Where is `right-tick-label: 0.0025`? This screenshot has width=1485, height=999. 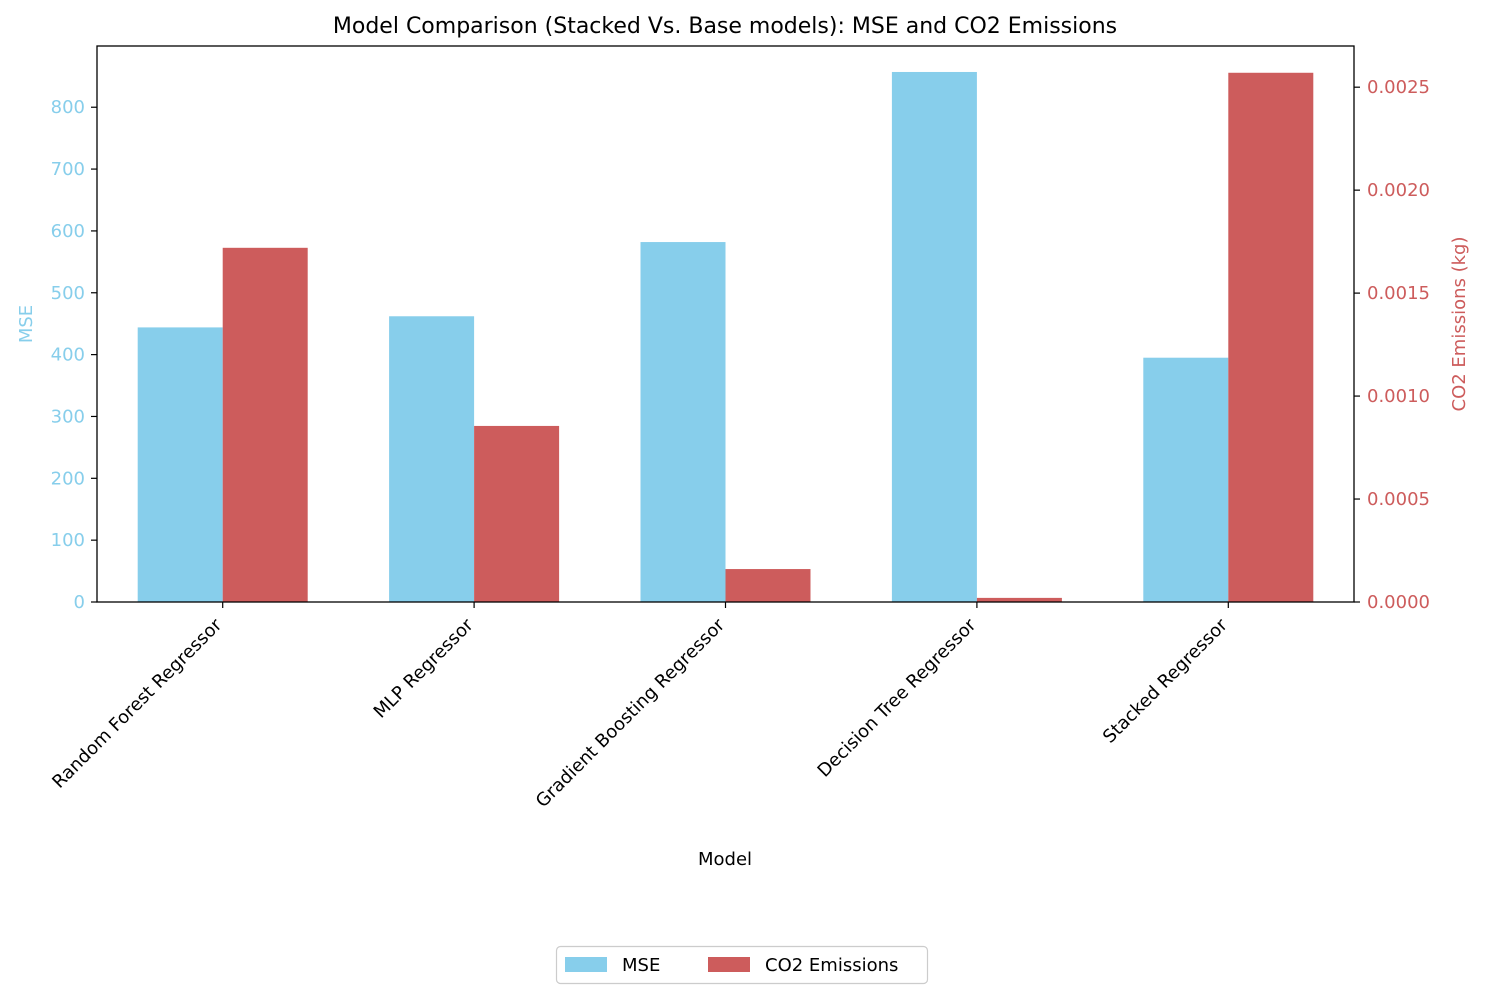
right-tick-label: 0.0025 is located at coordinates (1398, 87).